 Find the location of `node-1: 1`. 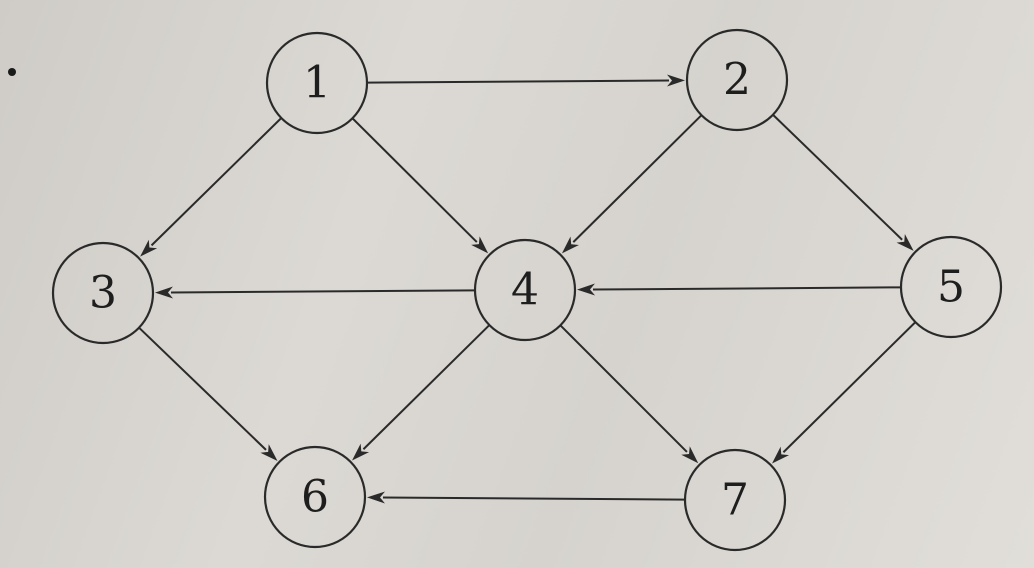

node-1: 1 is located at coordinates (317, 83).